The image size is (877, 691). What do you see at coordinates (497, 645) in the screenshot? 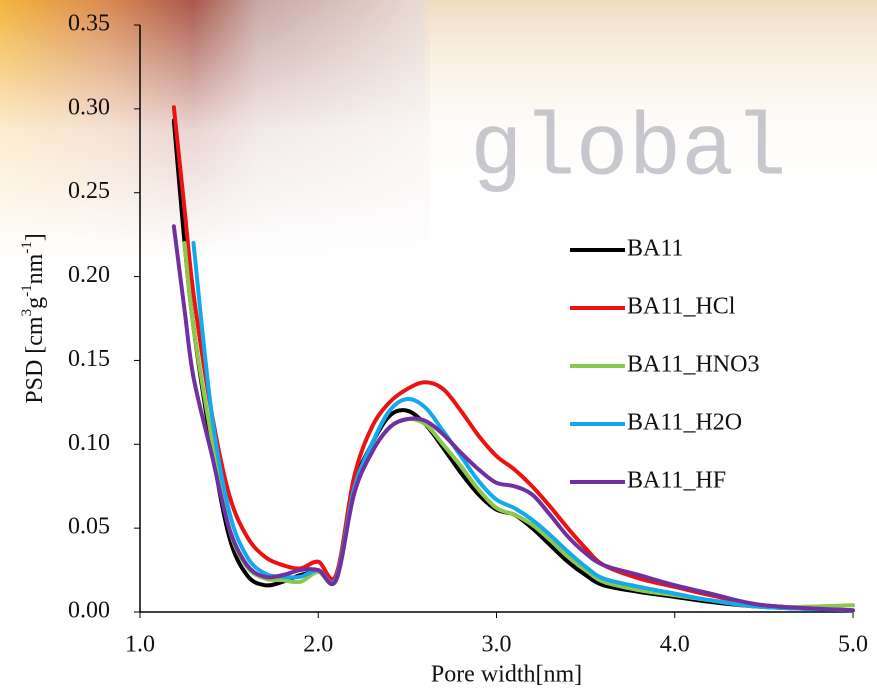
I see `x-tick-label: 3.0` at bounding box center [497, 645].